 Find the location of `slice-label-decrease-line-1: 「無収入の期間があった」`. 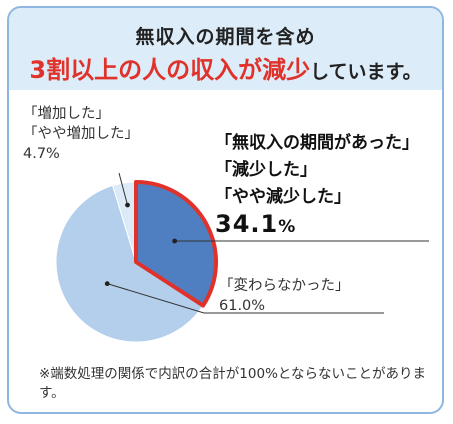

slice-label-decrease-line-1: 「無収入の期間があった」 is located at coordinates (317, 143).